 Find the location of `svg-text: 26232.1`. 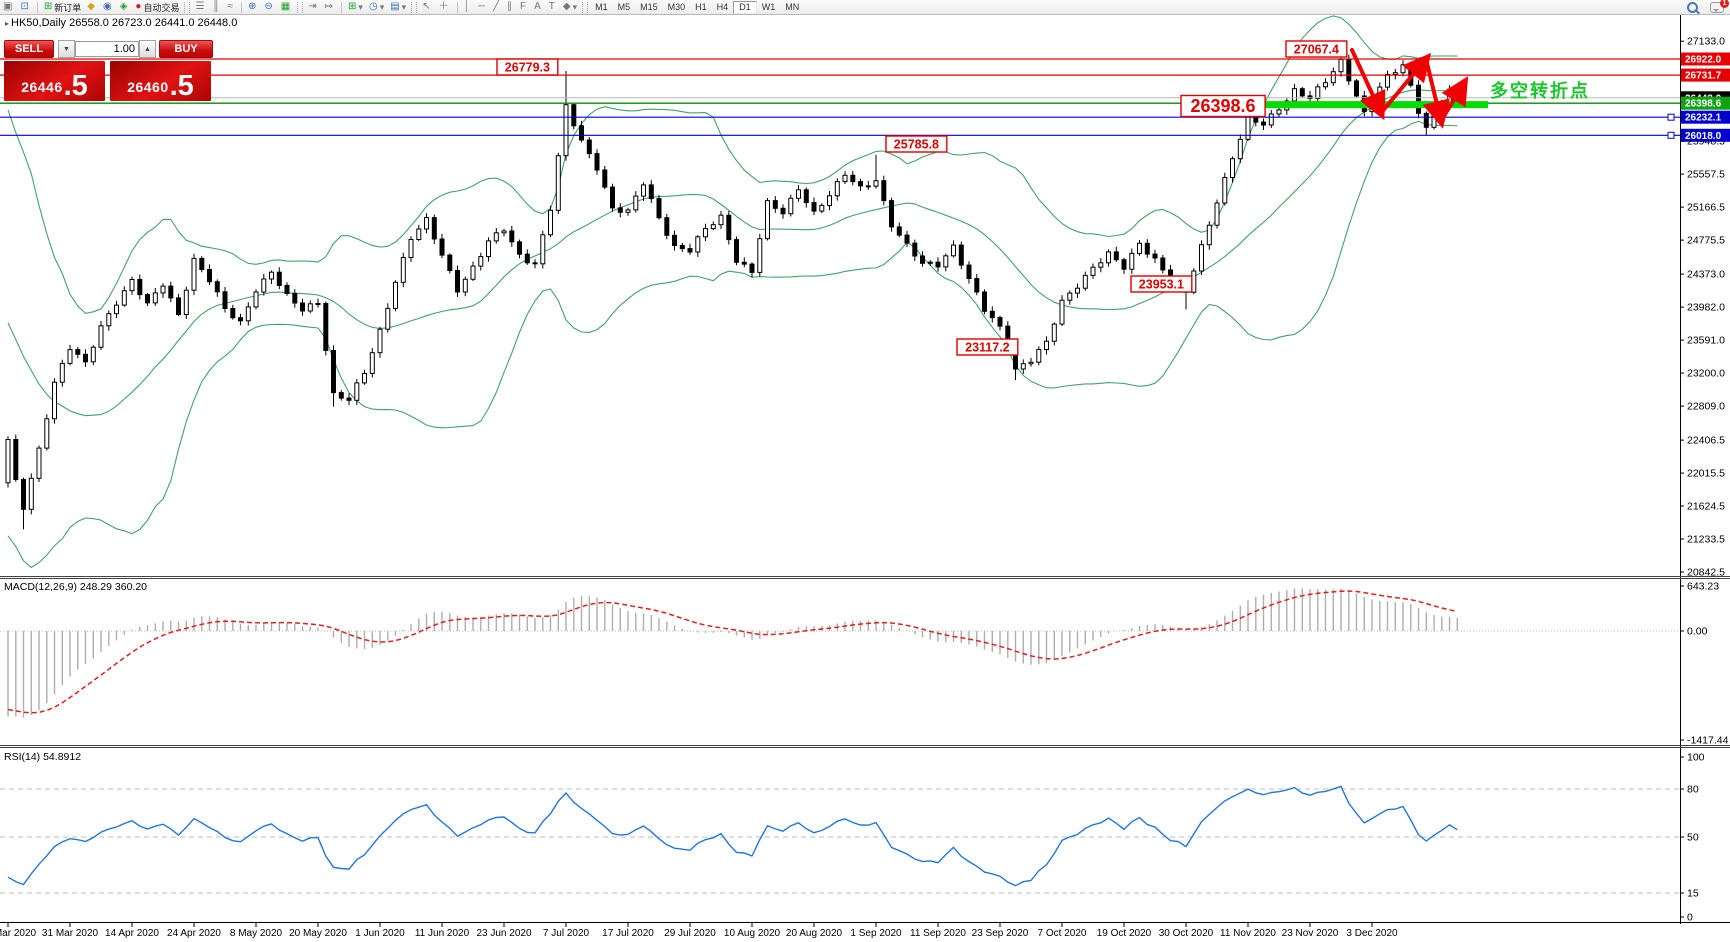

svg-text: 26232.1 is located at coordinates (1703, 118).